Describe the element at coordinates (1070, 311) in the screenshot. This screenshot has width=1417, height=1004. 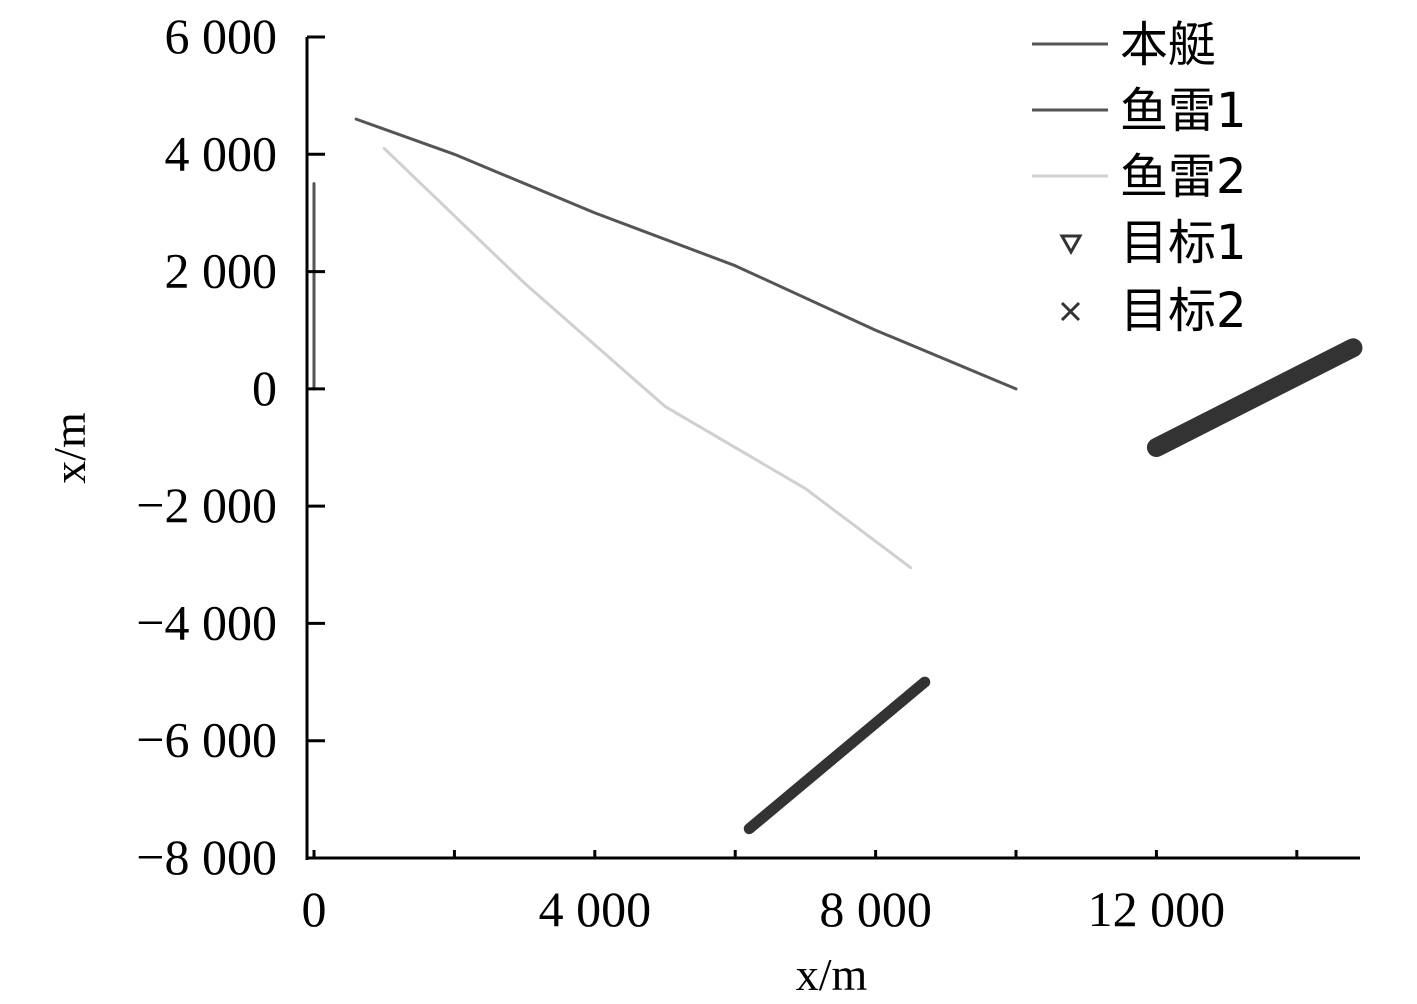
I see `legend-x-marker` at that location.